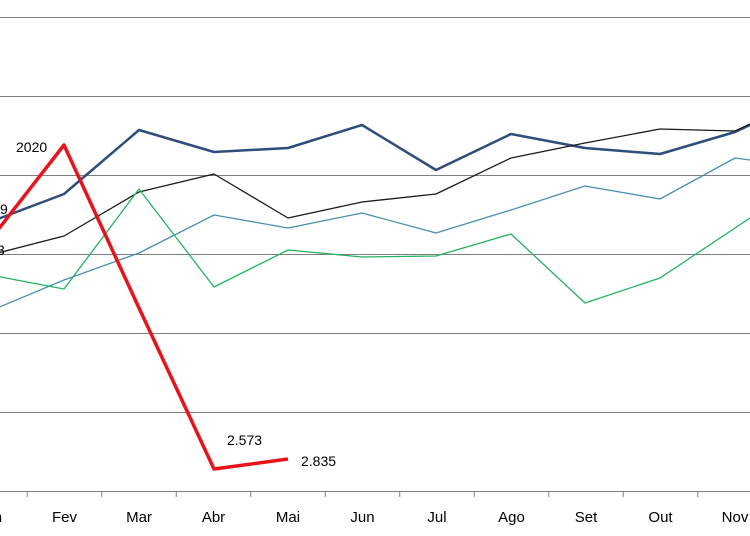 This screenshot has width=750, height=536. I want to click on x-tick-label: Jun, so click(362, 517).